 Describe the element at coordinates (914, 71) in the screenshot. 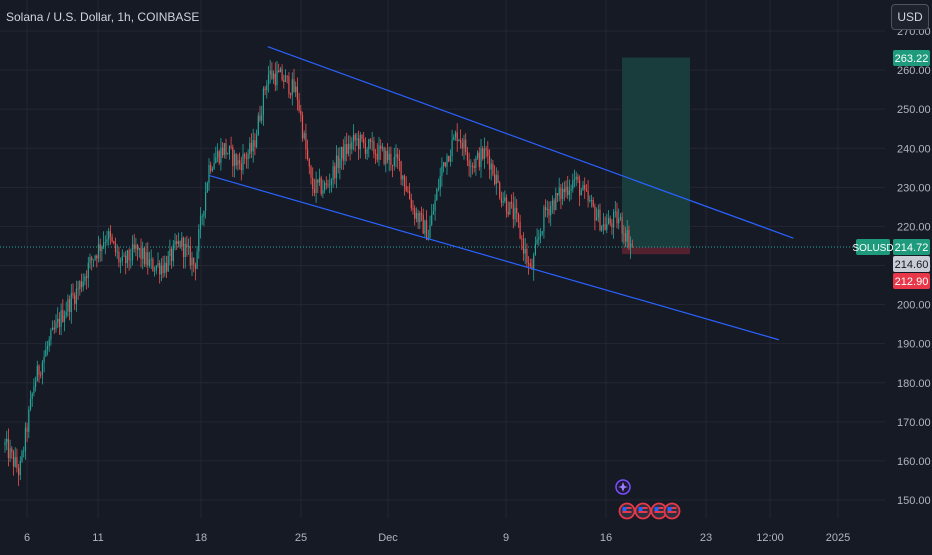

I see `y-tick-label: 260.00` at that location.